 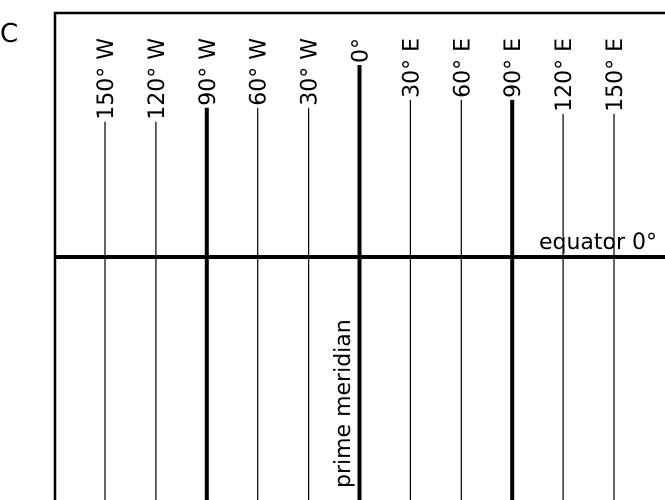 I want to click on meridian-label: 120° W, so click(x=157, y=79).